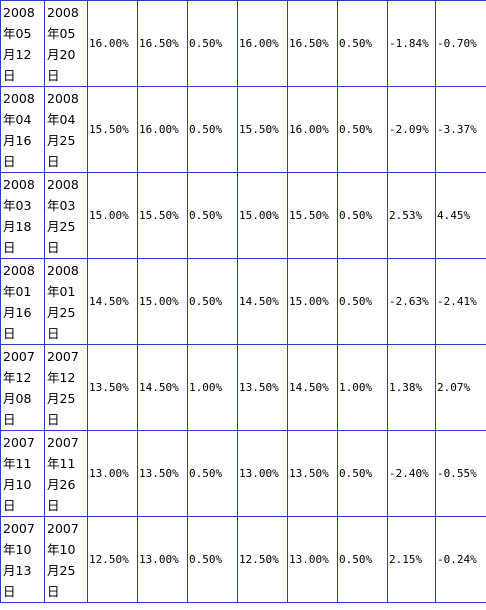 This screenshot has height=610, width=486. I want to click on date-cell: 2008年01月25日, so click(66, 301).